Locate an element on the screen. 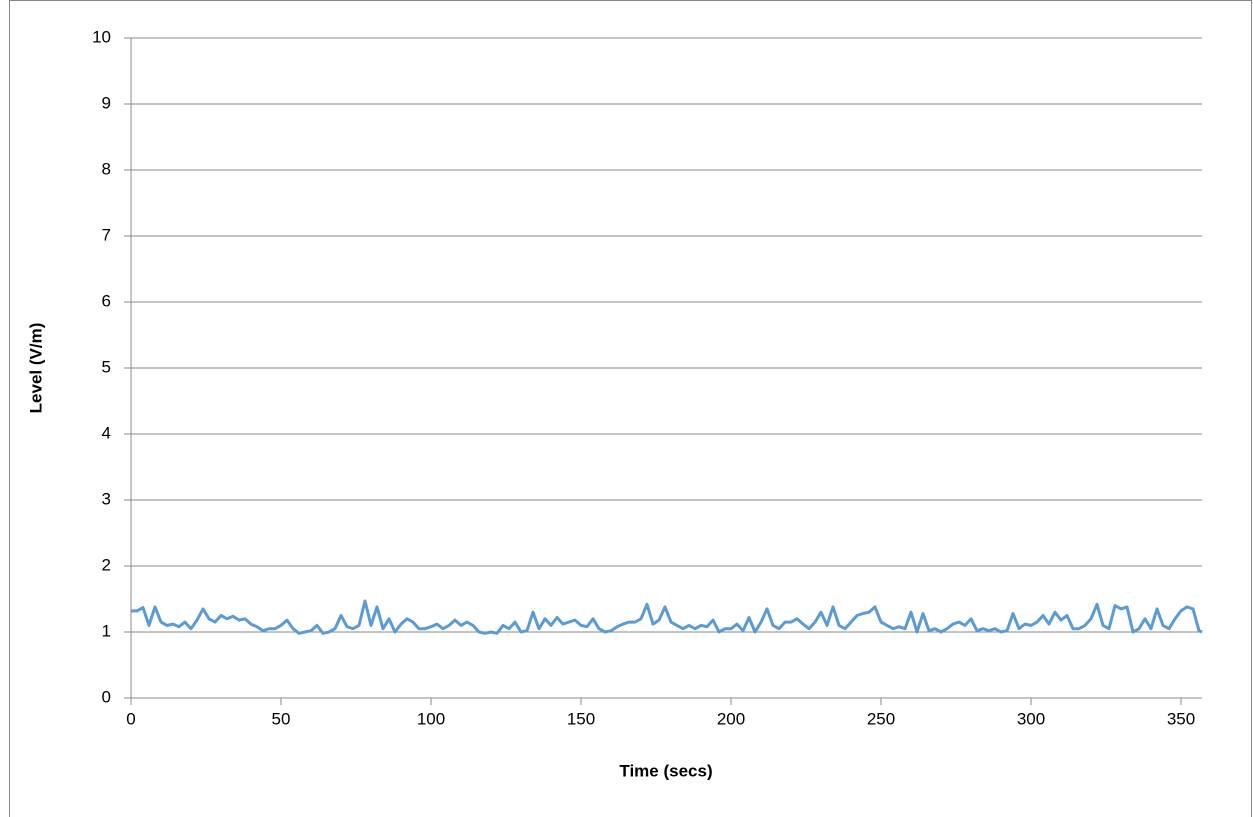 The image size is (1253, 817). y-tick-label: 6 is located at coordinates (106, 300).